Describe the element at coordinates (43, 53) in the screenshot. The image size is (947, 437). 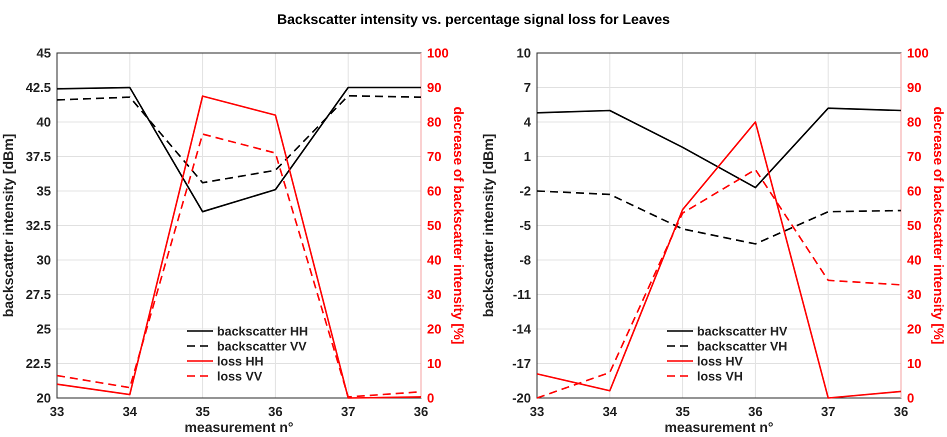
I see `y-tick-label: 45` at that location.